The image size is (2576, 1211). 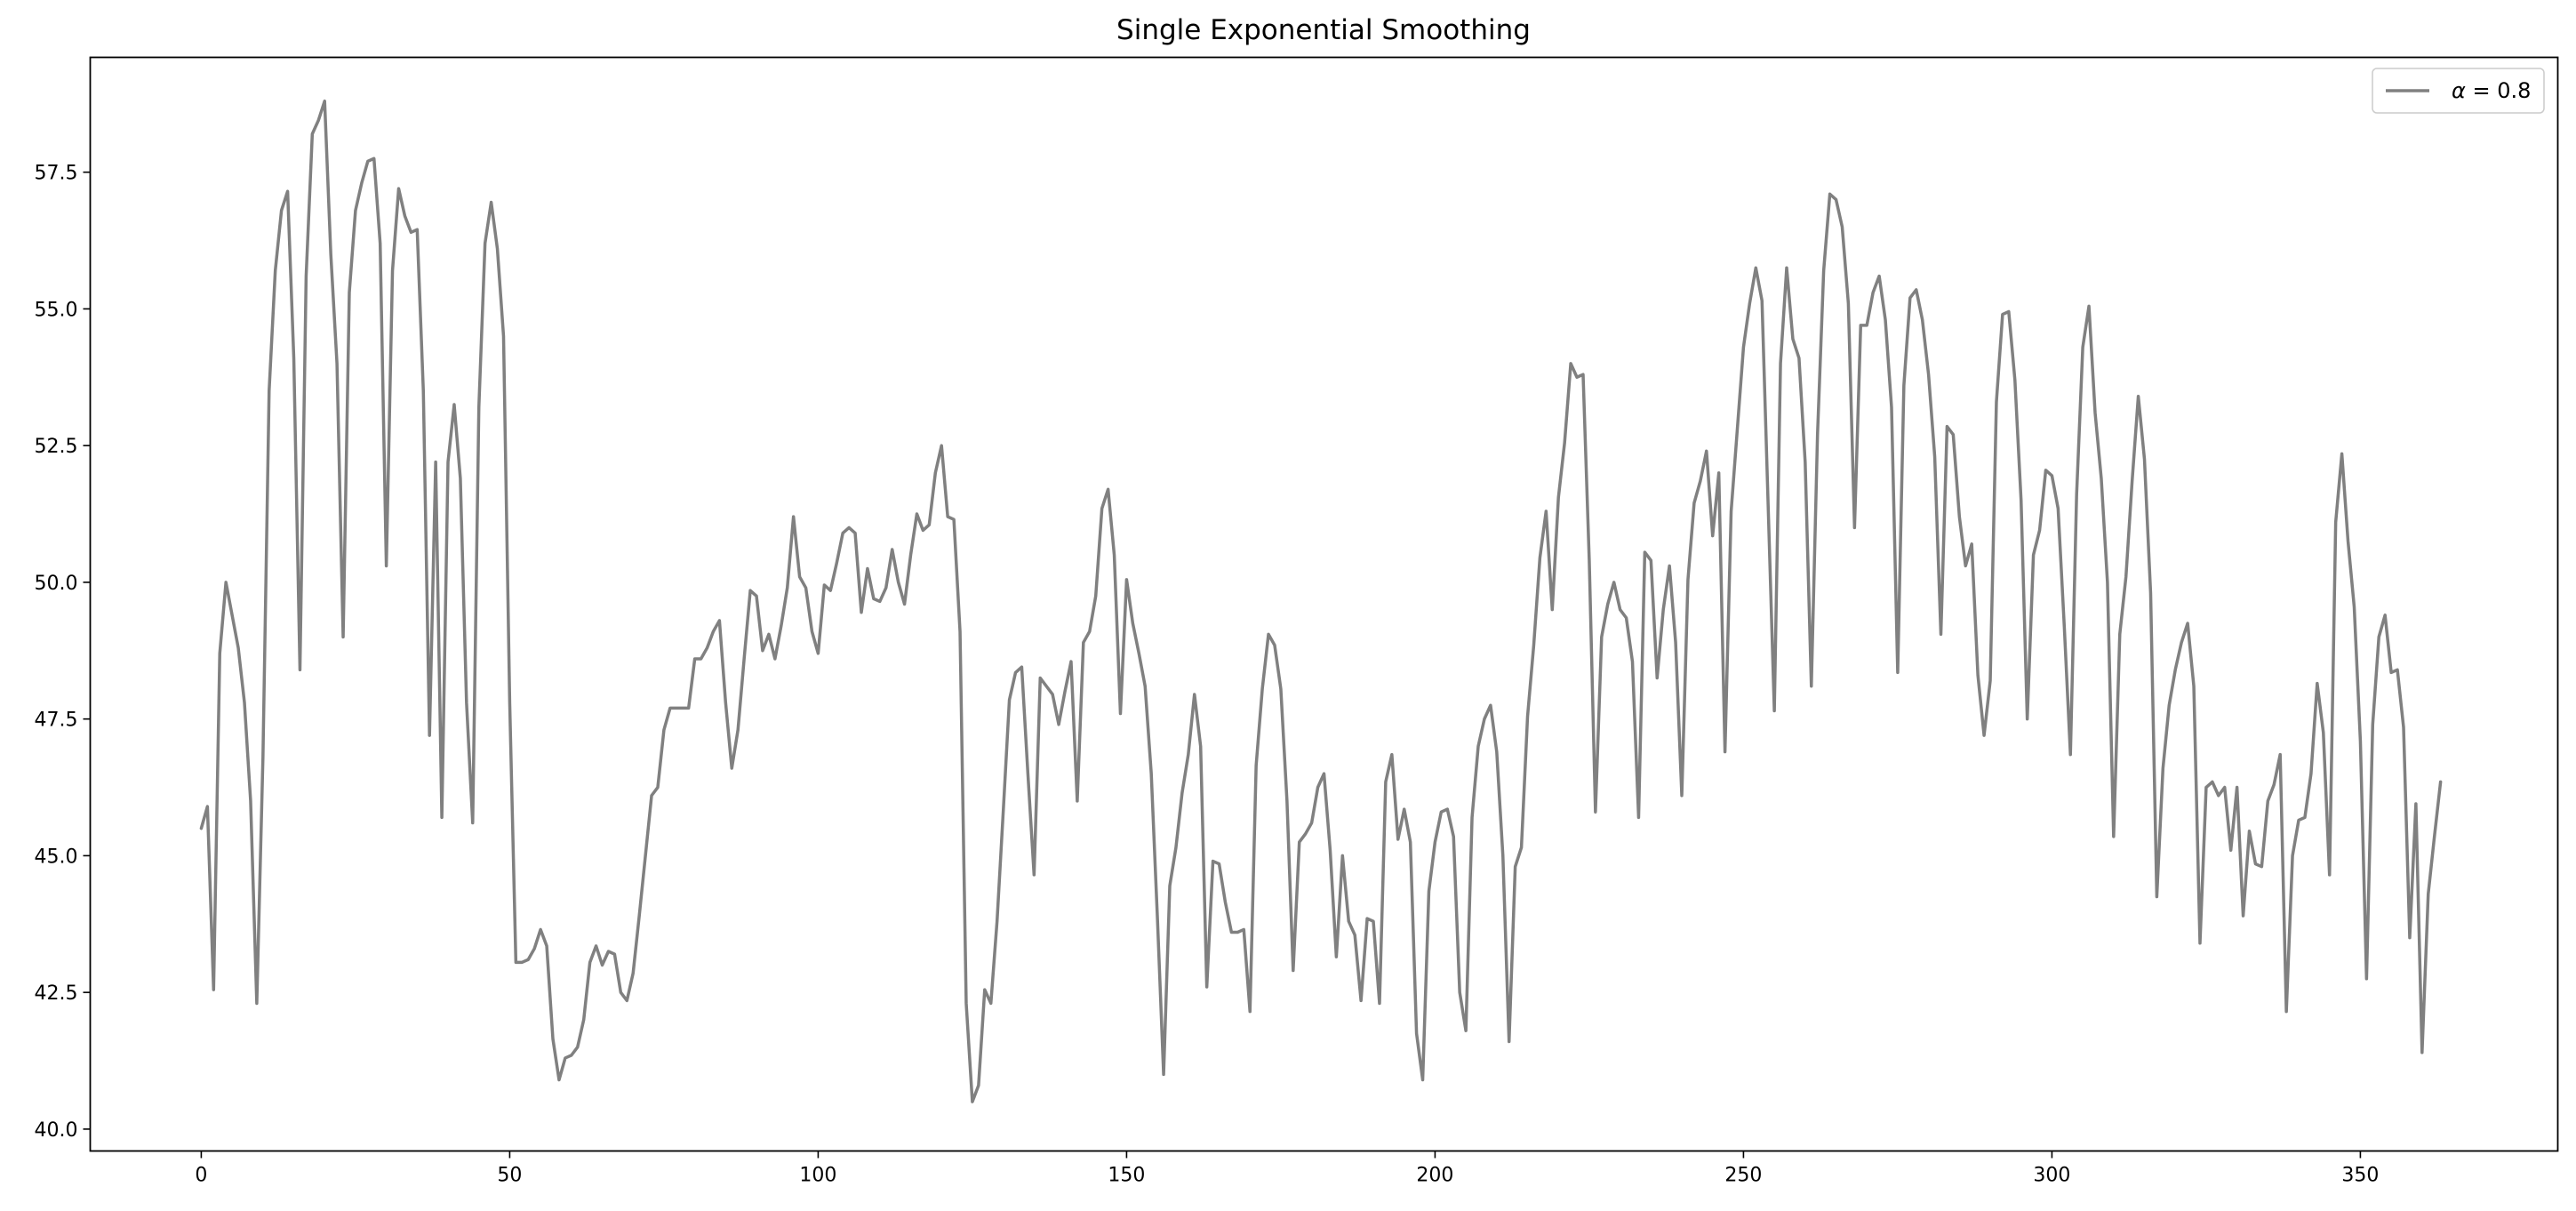 I want to click on y-tick-label: 45.0, so click(x=56, y=857).